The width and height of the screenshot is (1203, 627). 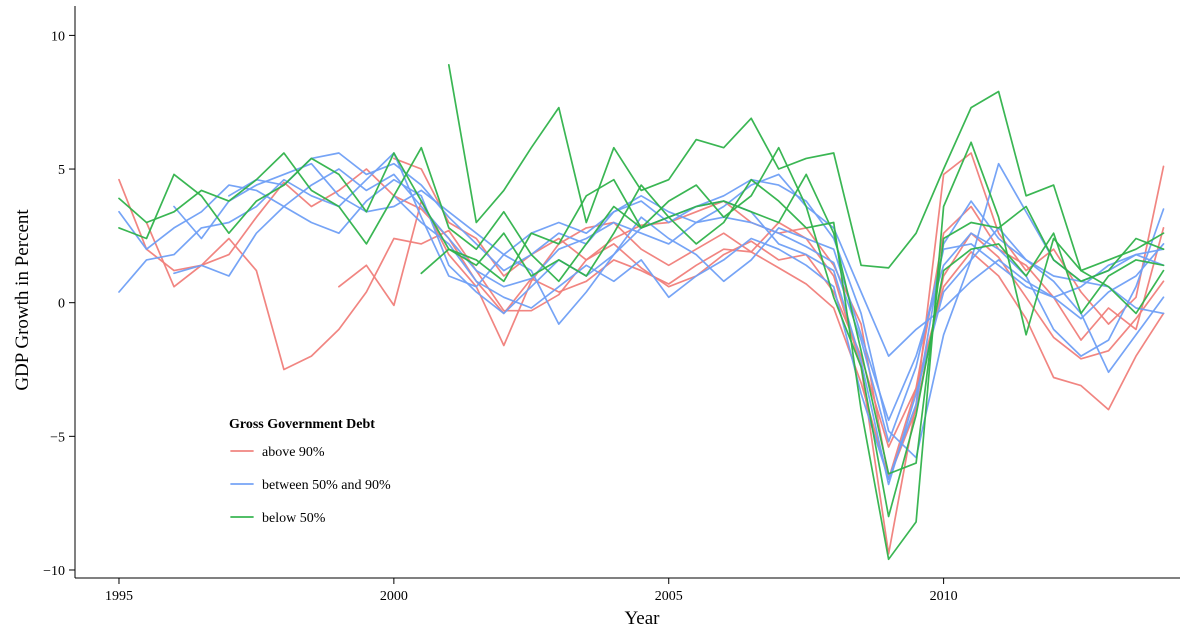 I want to click on legend-label-between-50-90: between 50% and 90%, so click(x=326, y=485).